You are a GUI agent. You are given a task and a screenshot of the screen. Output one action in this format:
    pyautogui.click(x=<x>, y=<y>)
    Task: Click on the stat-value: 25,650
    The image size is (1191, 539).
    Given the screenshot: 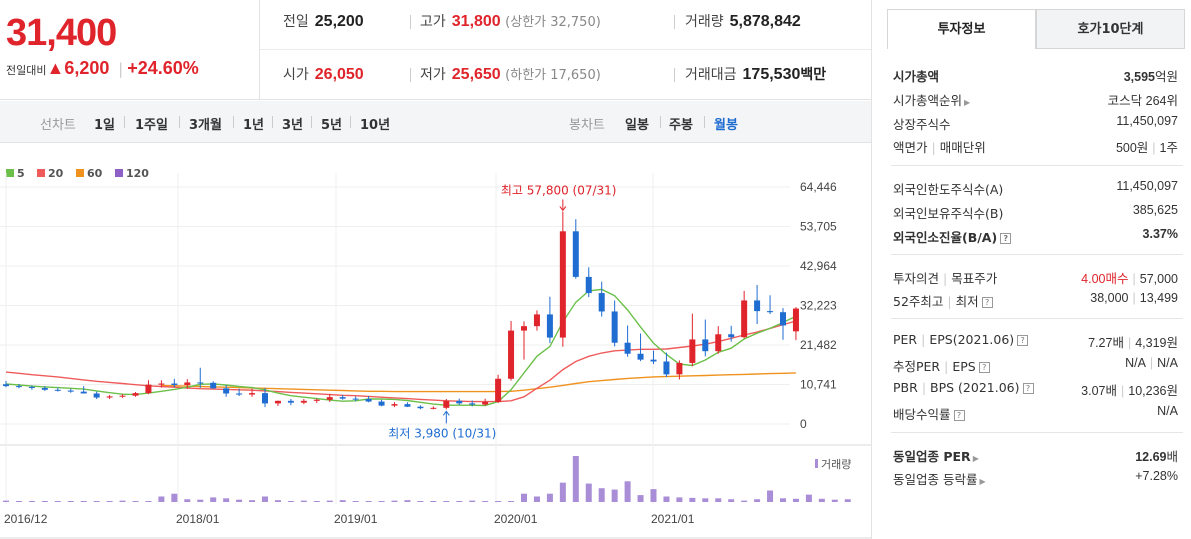 What is the action you would take?
    pyautogui.click(x=476, y=74)
    